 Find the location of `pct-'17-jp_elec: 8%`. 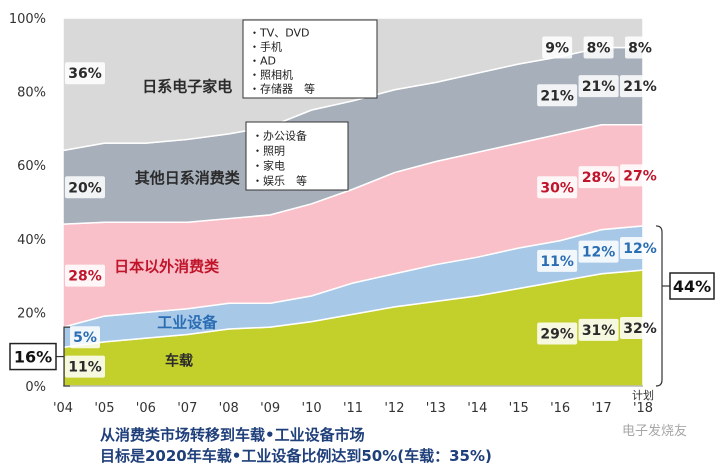

pct-'17-jp_elec: 8% is located at coordinates (599, 48).